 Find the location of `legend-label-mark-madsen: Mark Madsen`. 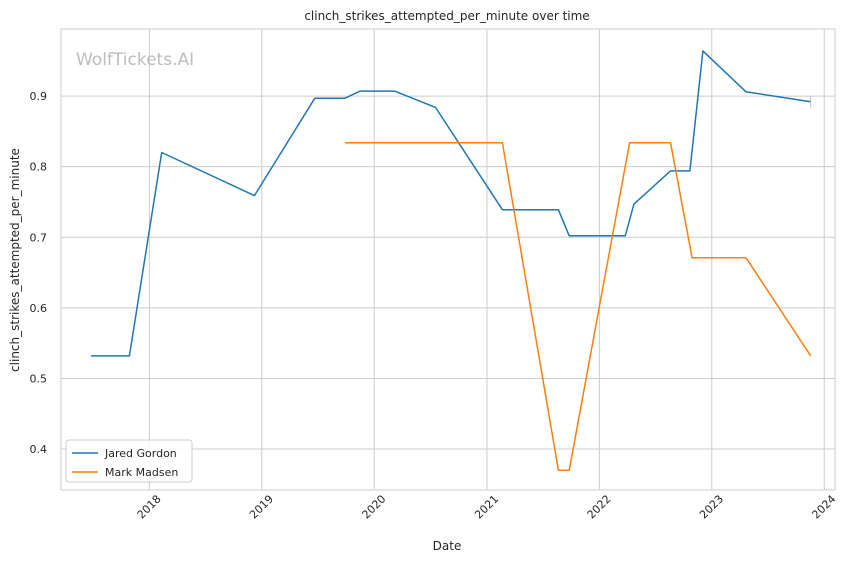

legend-label-mark-madsen: Mark Madsen is located at coordinates (141, 472).